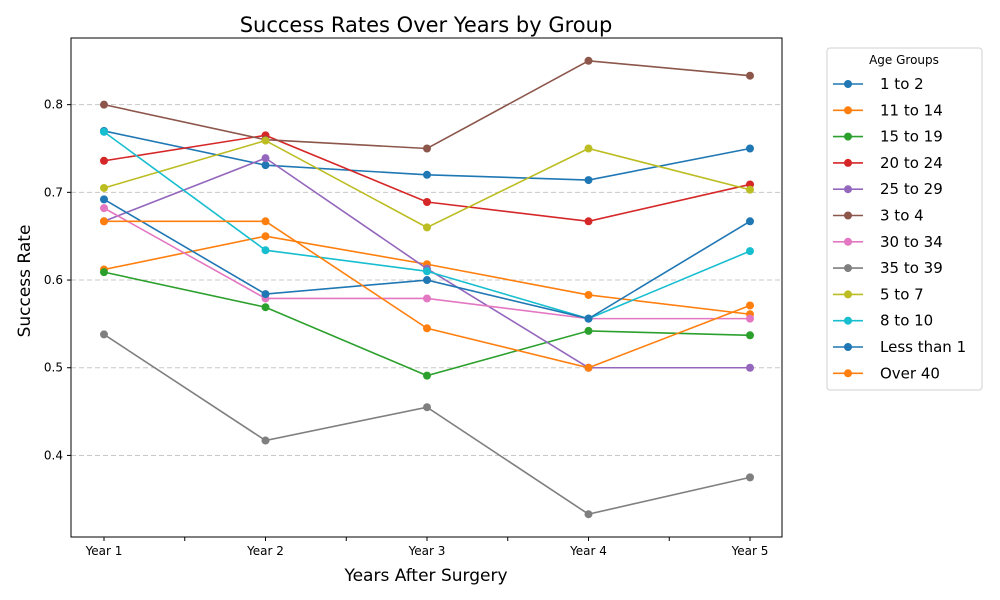  Describe the element at coordinates (906, 321) in the screenshot. I see `legend-label: 8 to 10` at that location.